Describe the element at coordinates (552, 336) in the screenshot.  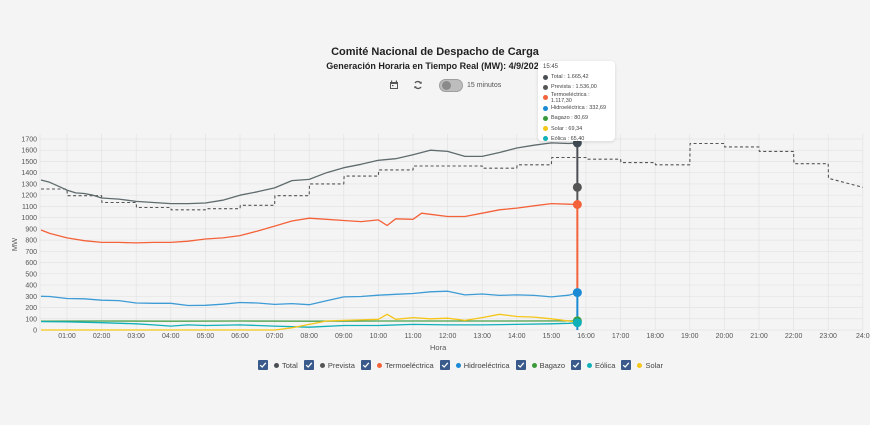
I see `x-tick-label: 15:00` at that location.